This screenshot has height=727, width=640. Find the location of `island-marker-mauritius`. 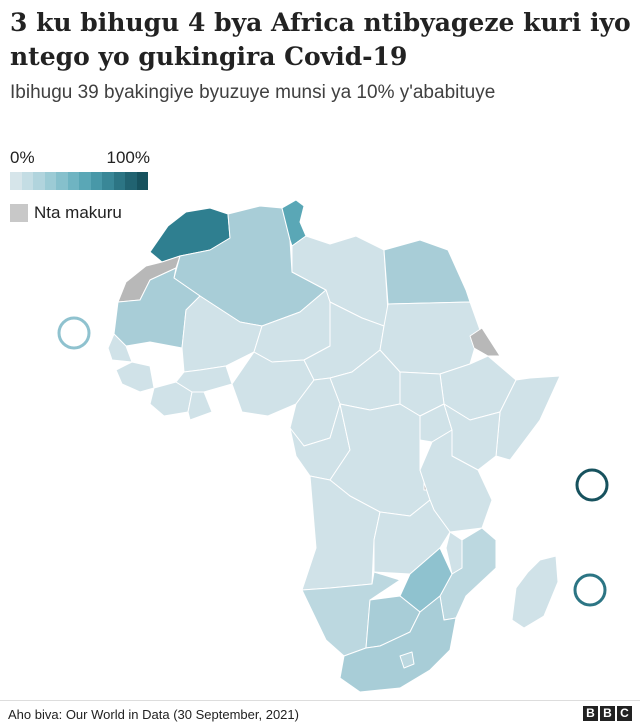

island-marker-mauritius is located at coordinates (590, 590).